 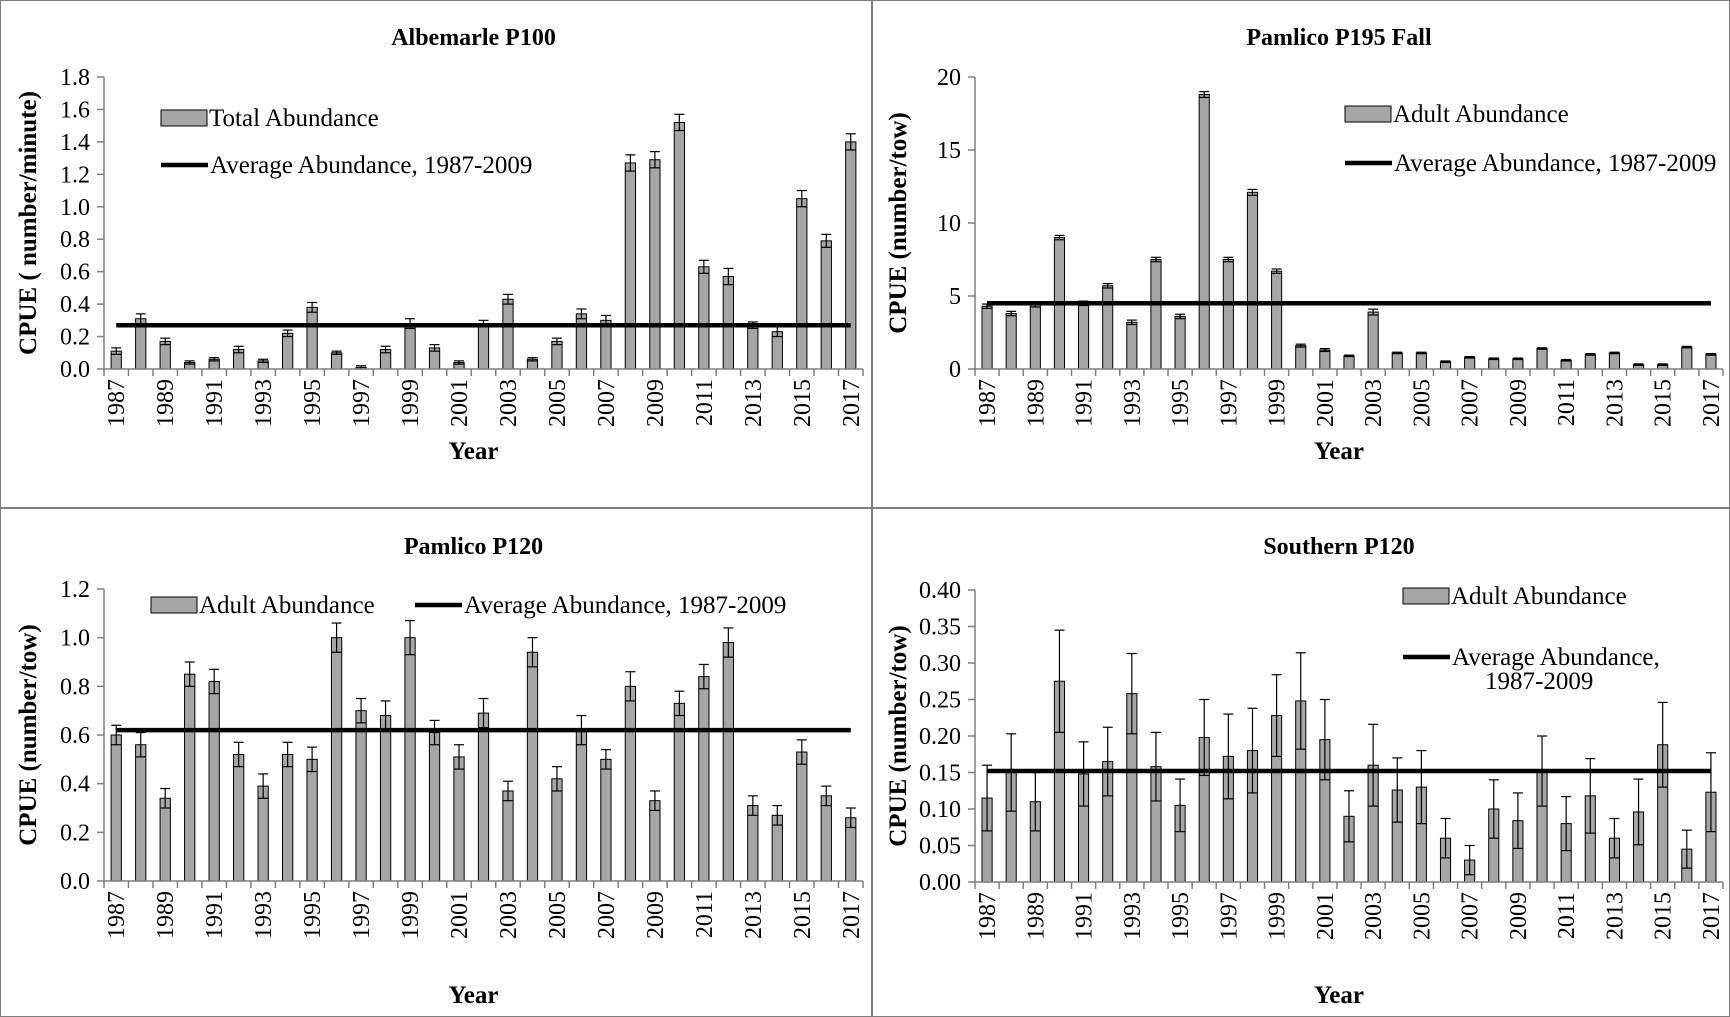 What do you see at coordinates (1556, 657) in the screenshot?
I see `legend-label-average-abundance: Average Abundance,` at bounding box center [1556, 657].